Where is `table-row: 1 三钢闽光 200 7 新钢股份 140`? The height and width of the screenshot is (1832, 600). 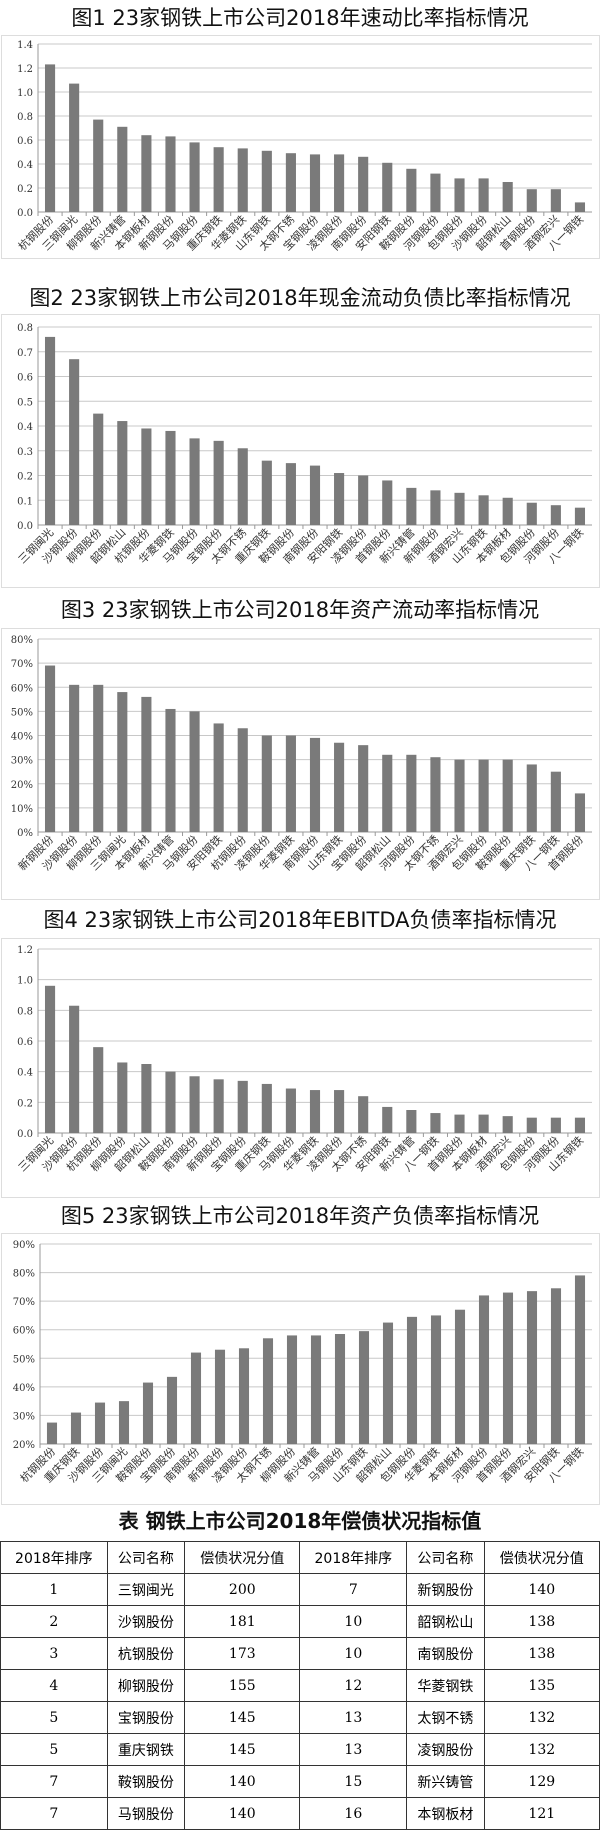 table-row: 1 三钢闽光 200 7 新钢股份 140 is located at coordinates (300, 1589).